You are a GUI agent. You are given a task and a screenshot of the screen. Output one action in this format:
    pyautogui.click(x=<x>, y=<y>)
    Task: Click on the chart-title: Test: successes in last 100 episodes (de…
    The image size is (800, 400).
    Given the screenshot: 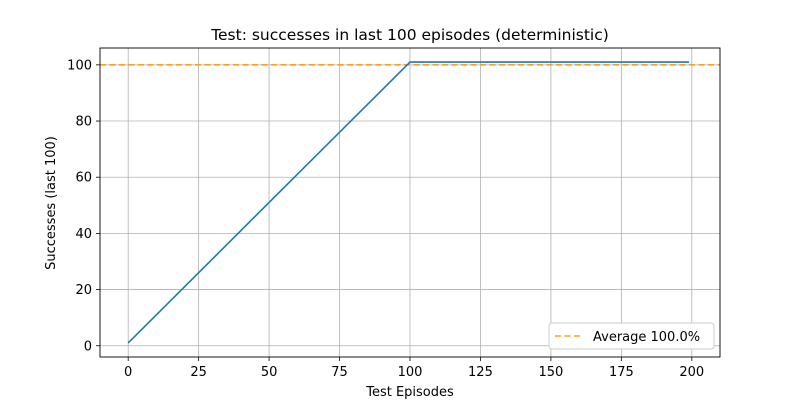 What is the action you would take?
    pyautogui.click(x=409, y=35)
    